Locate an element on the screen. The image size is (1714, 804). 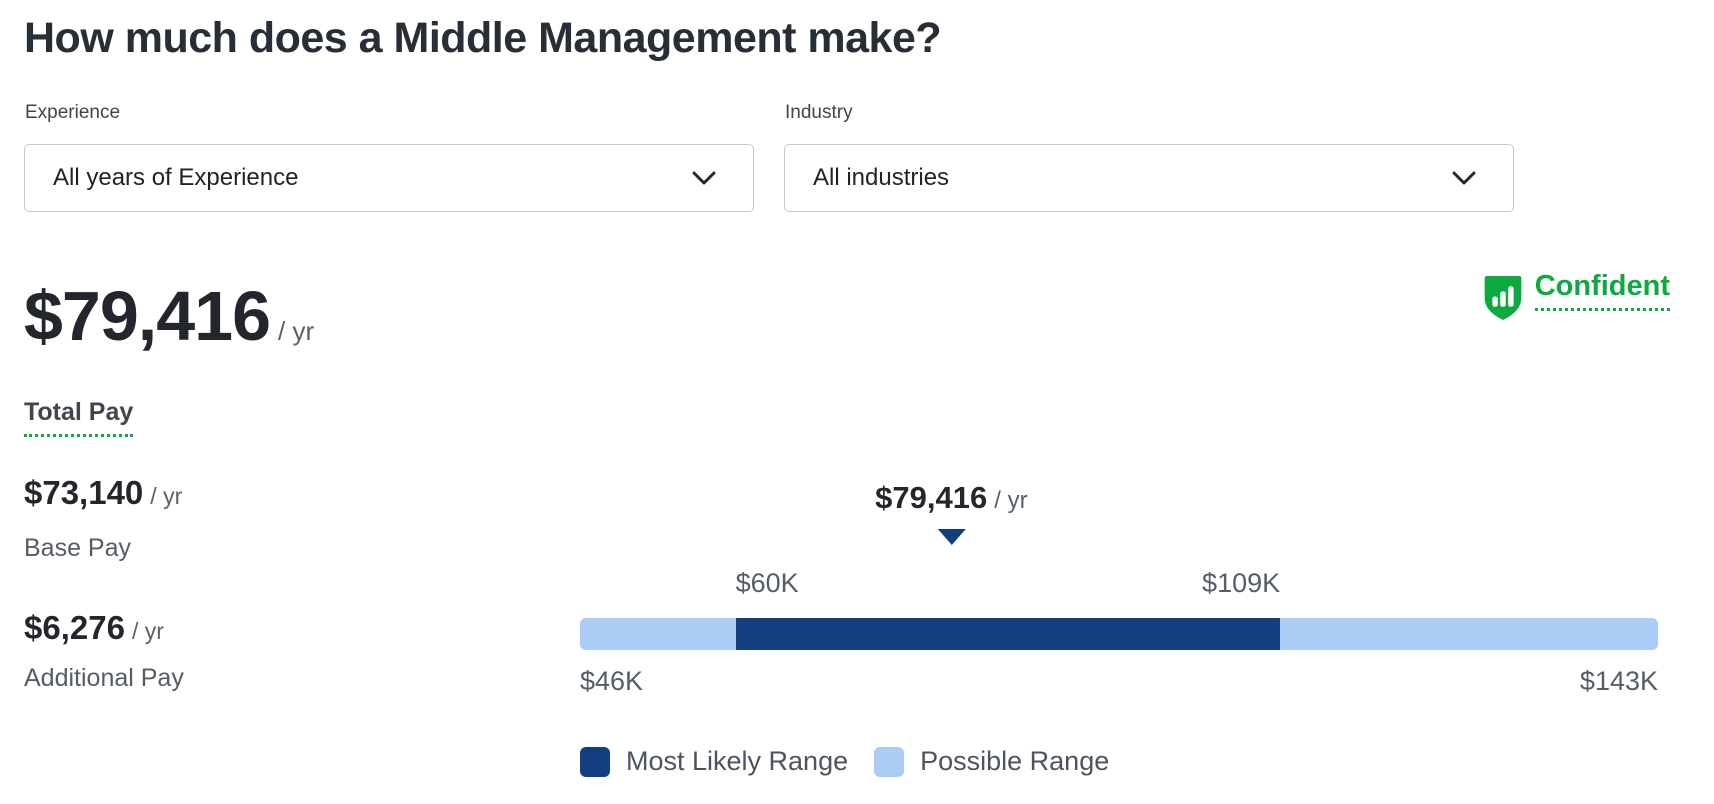
likely-range-tick-labels: $60K $109K is located at coordinates (1008, 583).